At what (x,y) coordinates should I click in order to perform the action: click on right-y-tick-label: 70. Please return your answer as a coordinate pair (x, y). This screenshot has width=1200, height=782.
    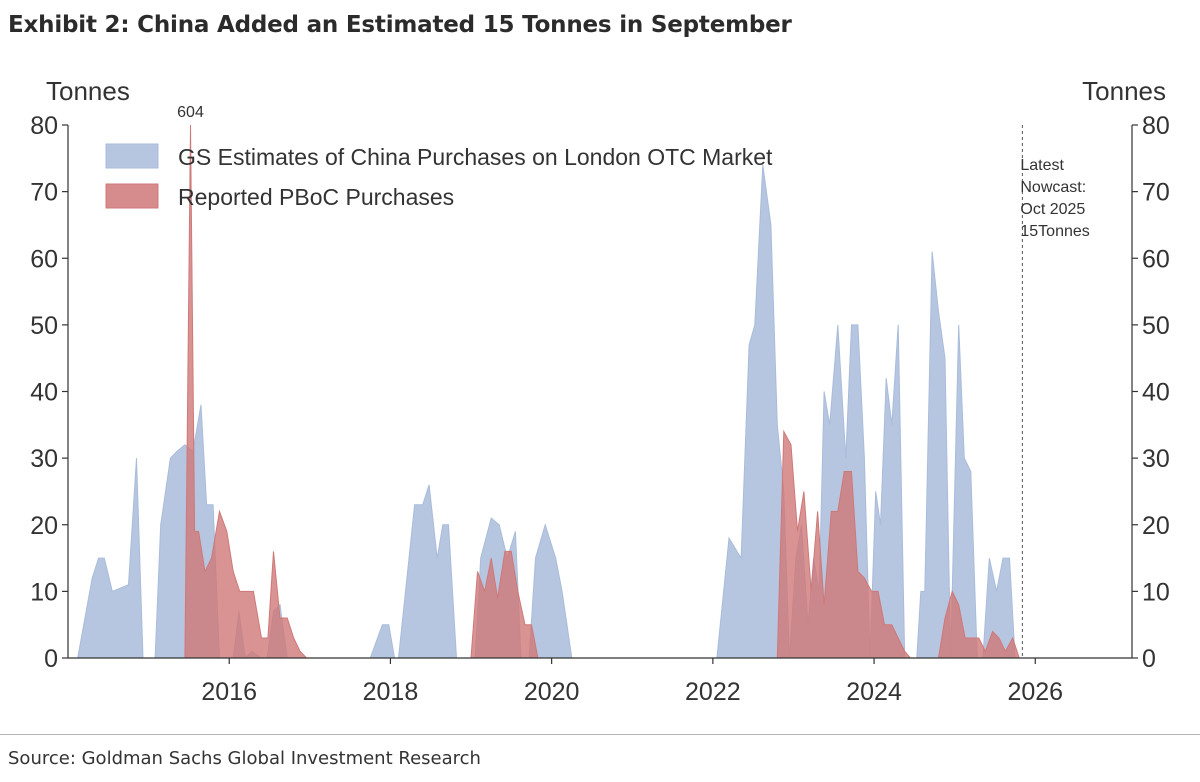
    Looking at the image, I should click on (1156, 193).